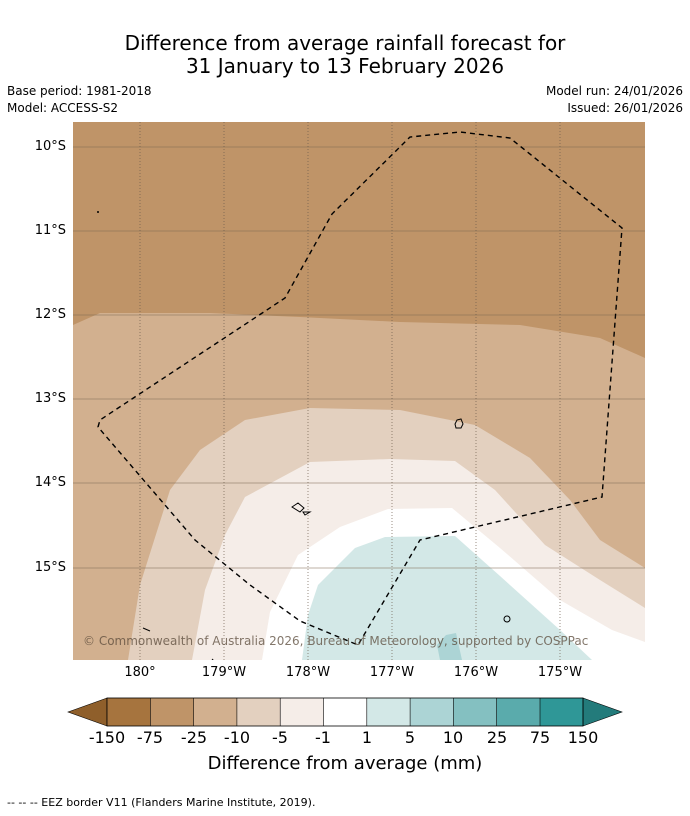  What do you see at coordinates (50, 567) in the screenshot?
I see `lat-label-15s: 15°S` at bounding box center [50, 567].